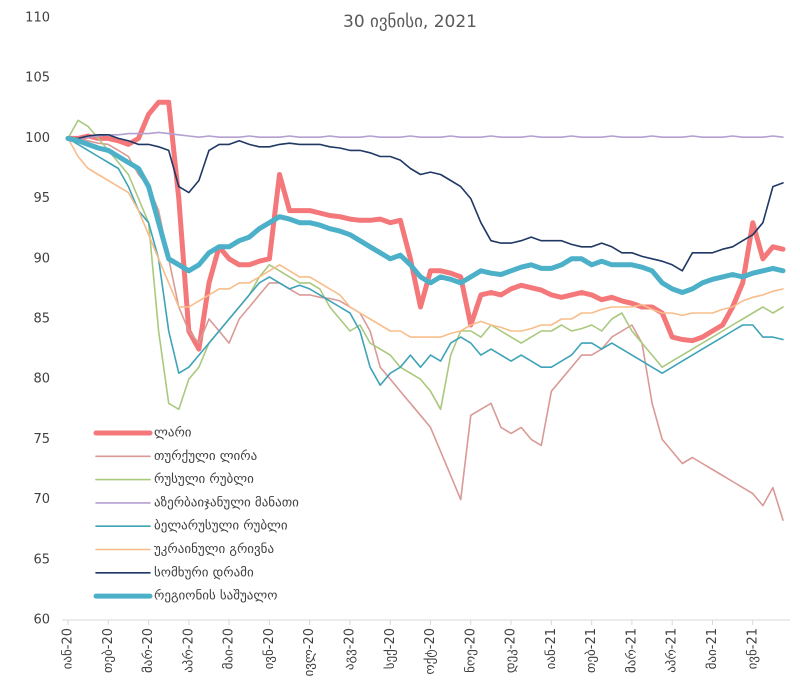 The height and width of the screenshot is (696, 800). I want to click on x-tick-label: იან-20, so click(68, 648).